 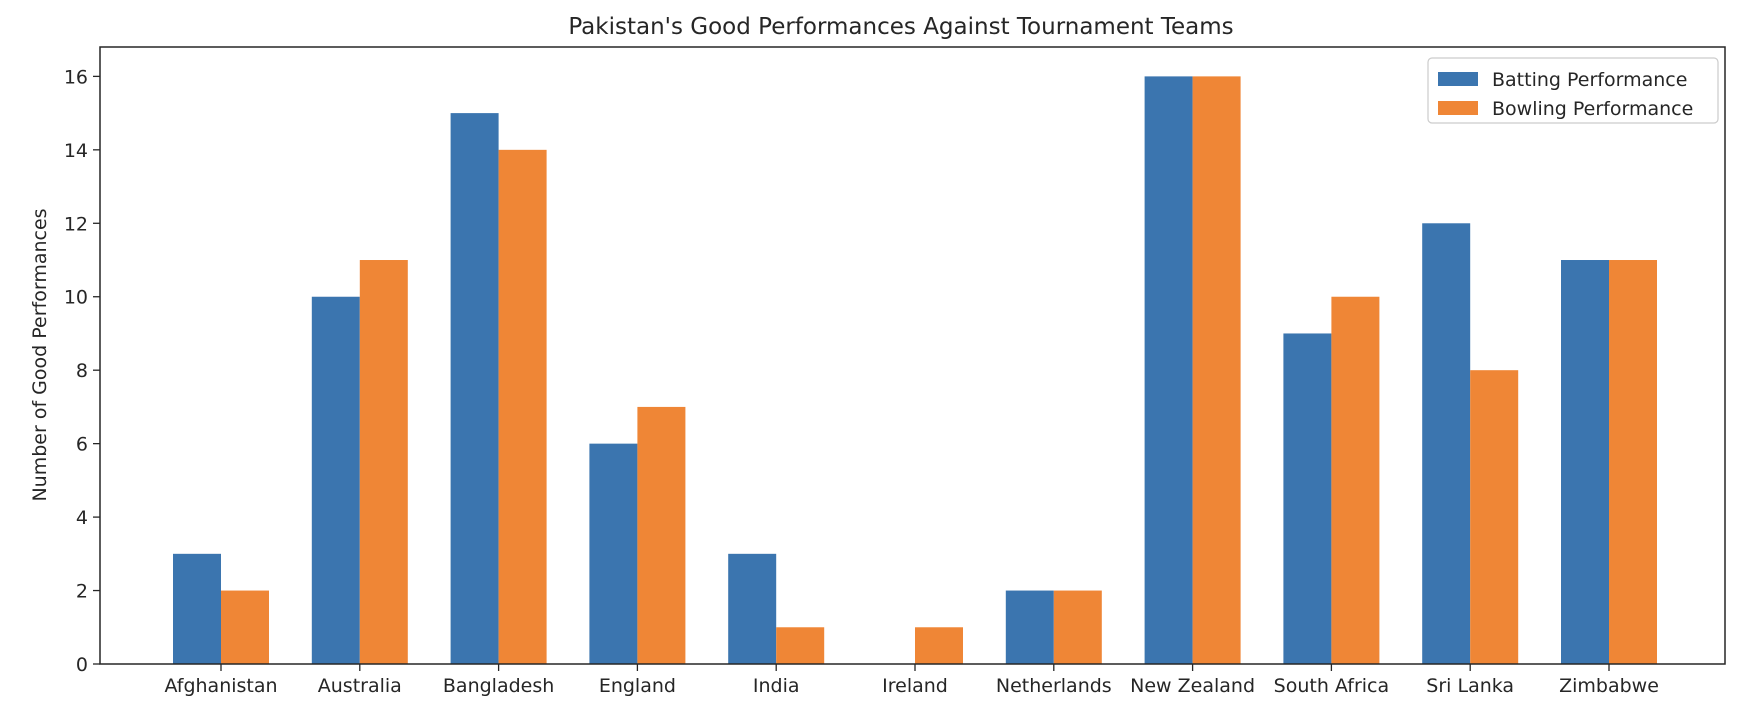 I want to click on bar-bowling-netherlands, so click(x=1077, y=627).